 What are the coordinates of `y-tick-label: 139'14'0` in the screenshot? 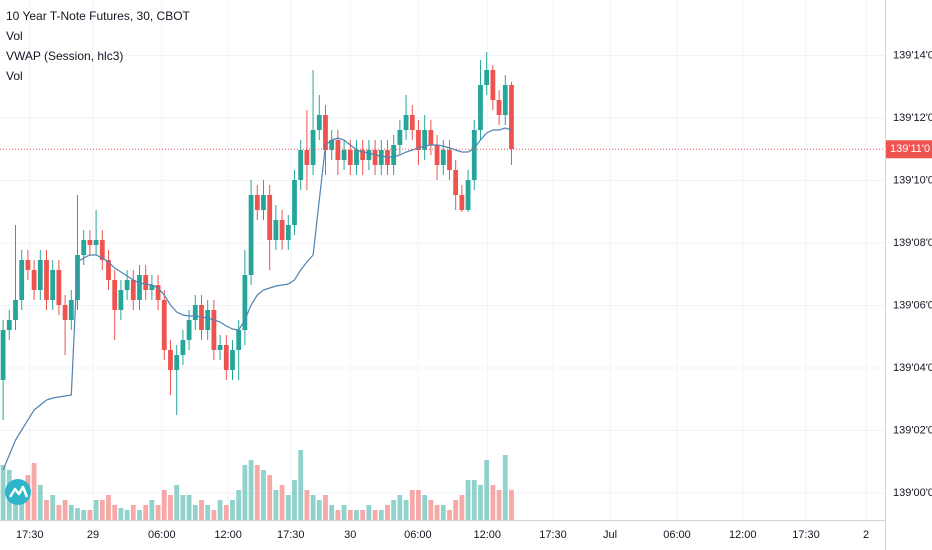 It's located at (912, 55).